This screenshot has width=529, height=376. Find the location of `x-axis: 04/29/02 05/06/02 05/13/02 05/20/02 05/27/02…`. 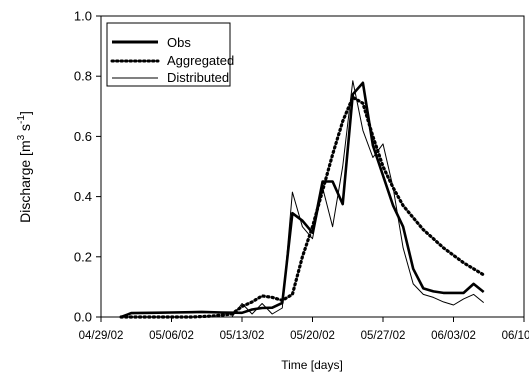

x-axis: 04/29/02 05/06/02 05/13/02 05/20/02 05/27/02… is located at coordinates (304, 329).